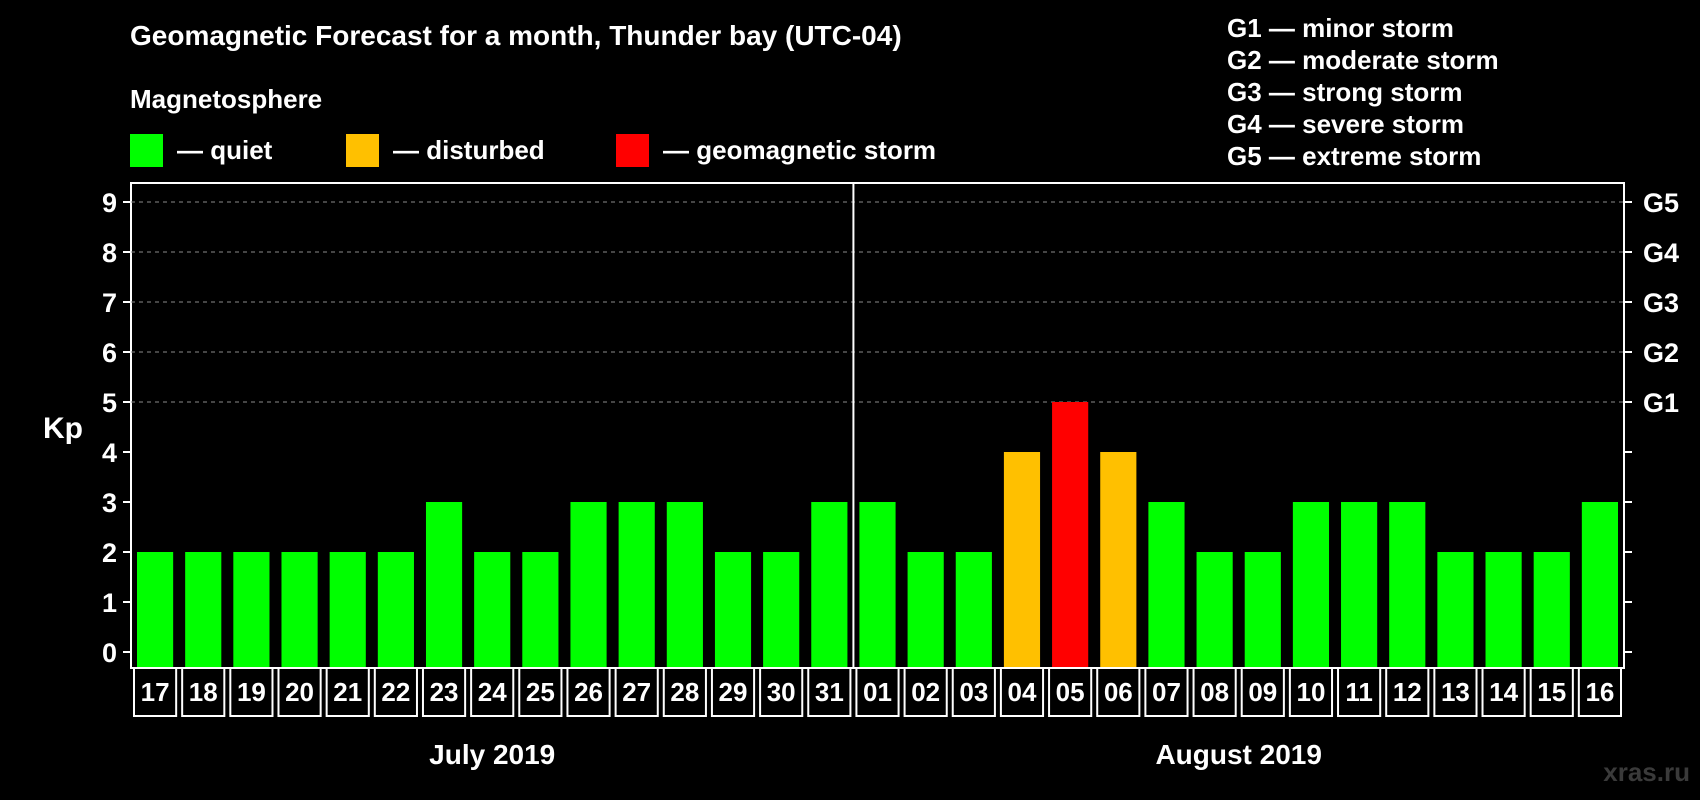 Image resolution: width=1700 pixels, height=800 pixels. Describe the element at coordinates (109, 303) in the screenshot. I see `y-tick-label-7: 7` at that location.